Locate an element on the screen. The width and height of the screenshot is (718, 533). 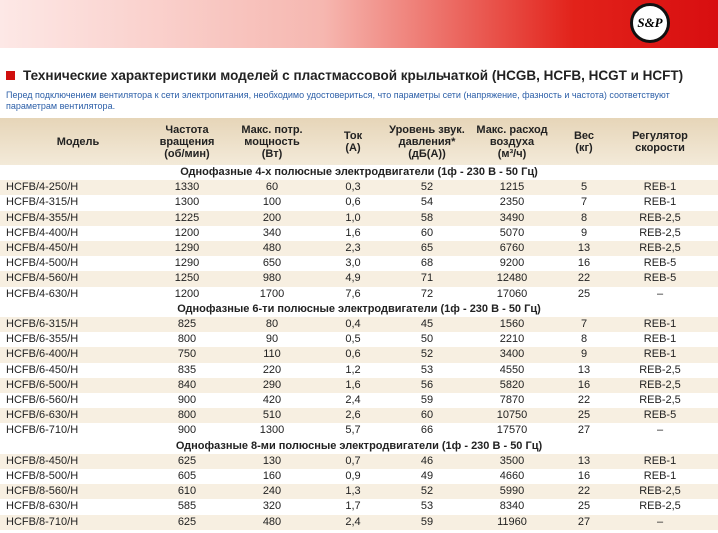
cell: 5990 is located at coordinates (512, 491).